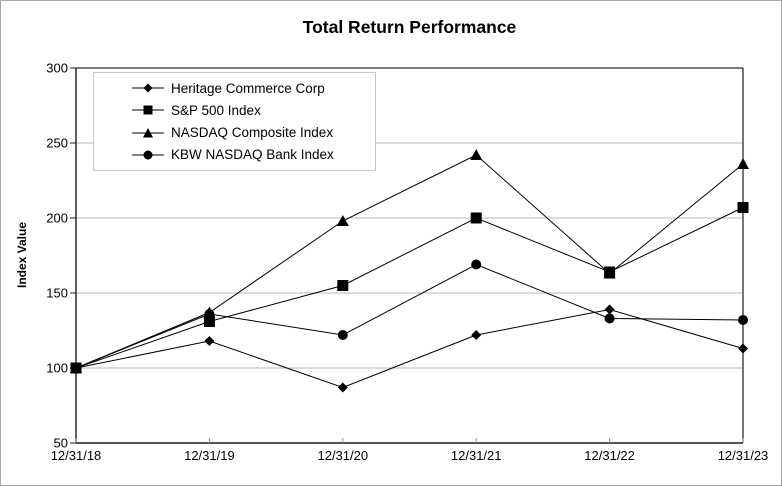 The height and width of the screenshot is (486, 782). I want to click on y-tick-label: 300, so click(57, 68).